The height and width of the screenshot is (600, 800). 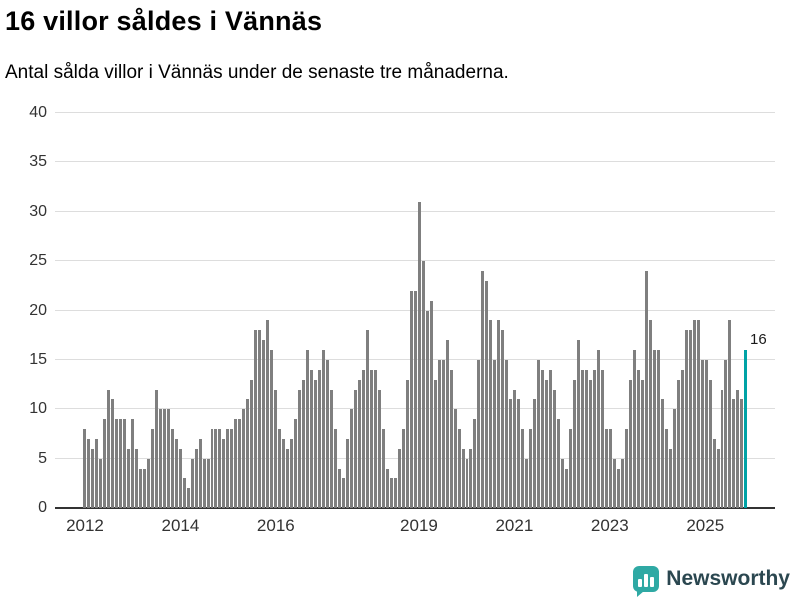 I want to click on x-tick-label: 2012, so click(x=85, y=525).